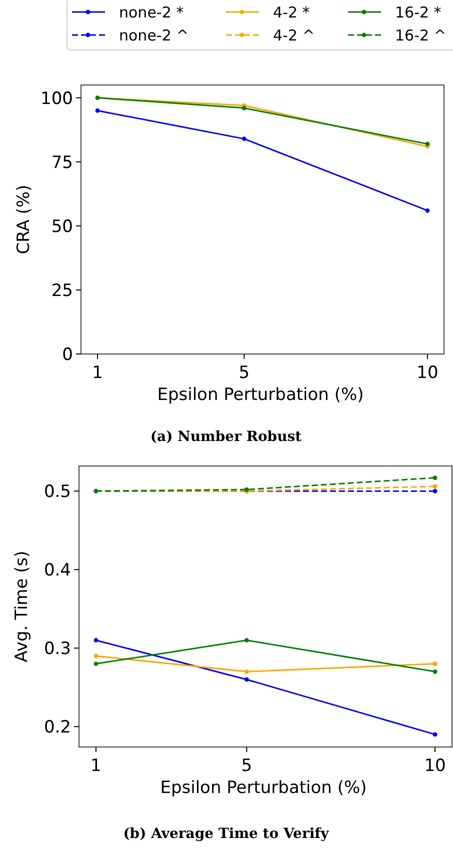 The image size is (453, 856). Describe the element at coordinates (291, 12) in the screenshot. I see `legend-label: 4-2 *` at that location.